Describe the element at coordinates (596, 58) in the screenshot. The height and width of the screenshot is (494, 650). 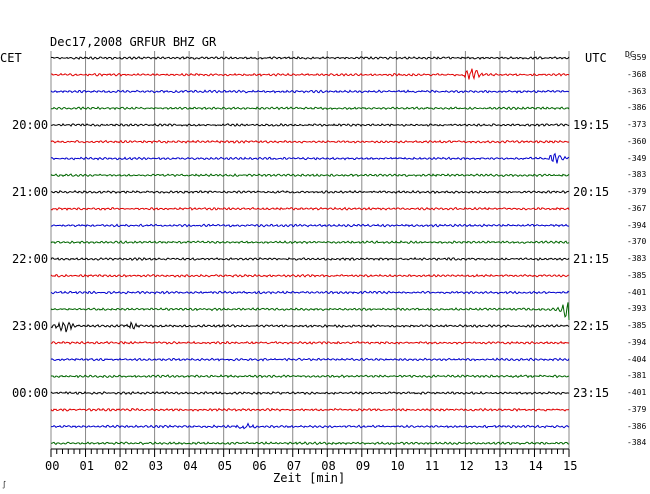
I see `right-timezone-label: UTC` at that location.